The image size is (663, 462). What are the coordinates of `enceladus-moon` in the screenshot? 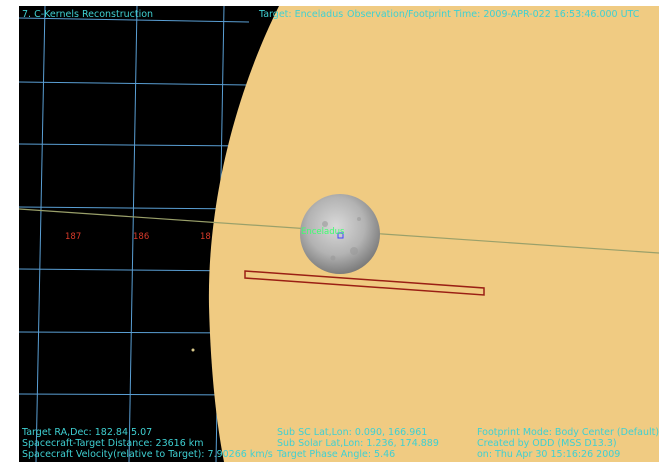 It's located at (340, 234).